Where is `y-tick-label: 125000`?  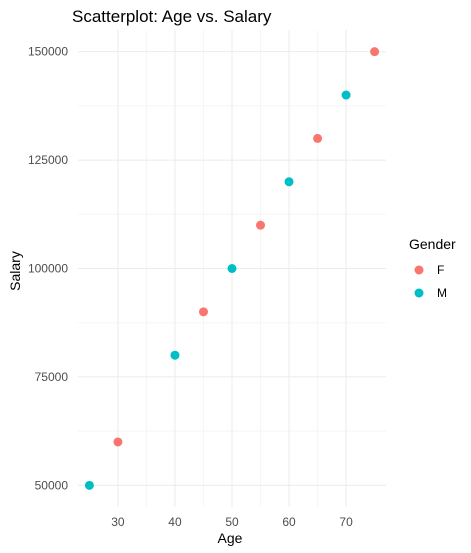
y-tick-label: 125000 is located at coordinates (48, 160).